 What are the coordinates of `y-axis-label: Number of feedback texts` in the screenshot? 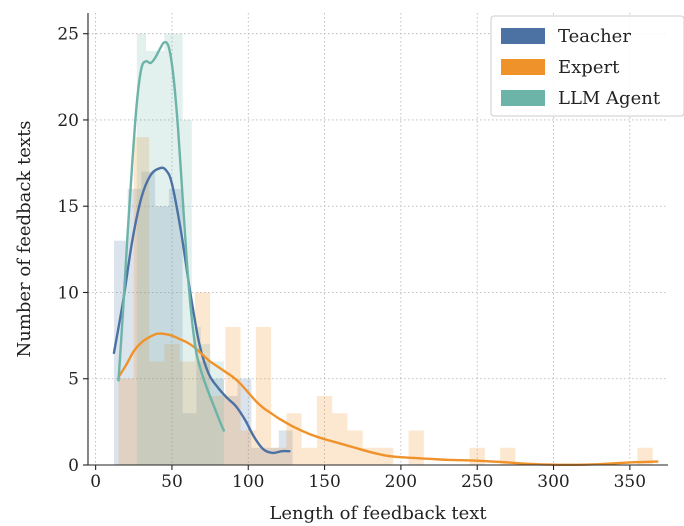 It's located at (24, 238).